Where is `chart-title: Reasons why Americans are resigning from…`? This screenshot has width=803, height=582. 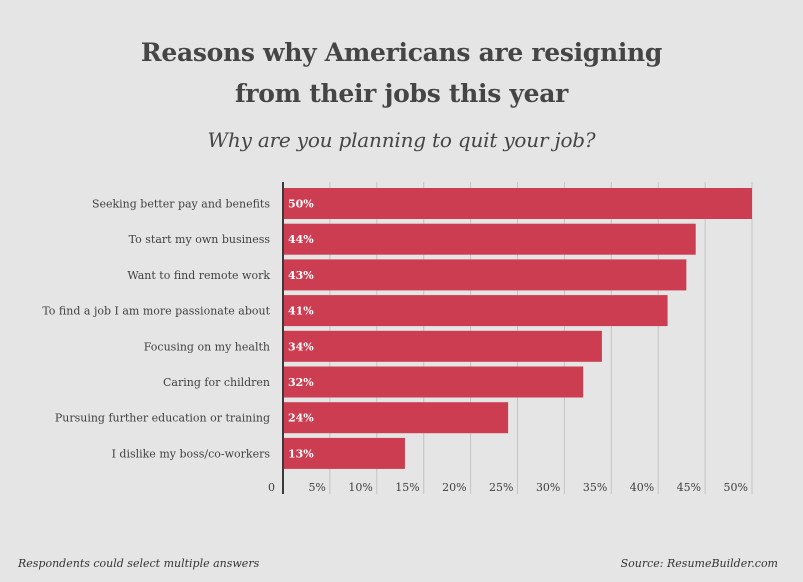 chart-title: Reasons why Americans are resigning from… is located at coordinates (401, 73).